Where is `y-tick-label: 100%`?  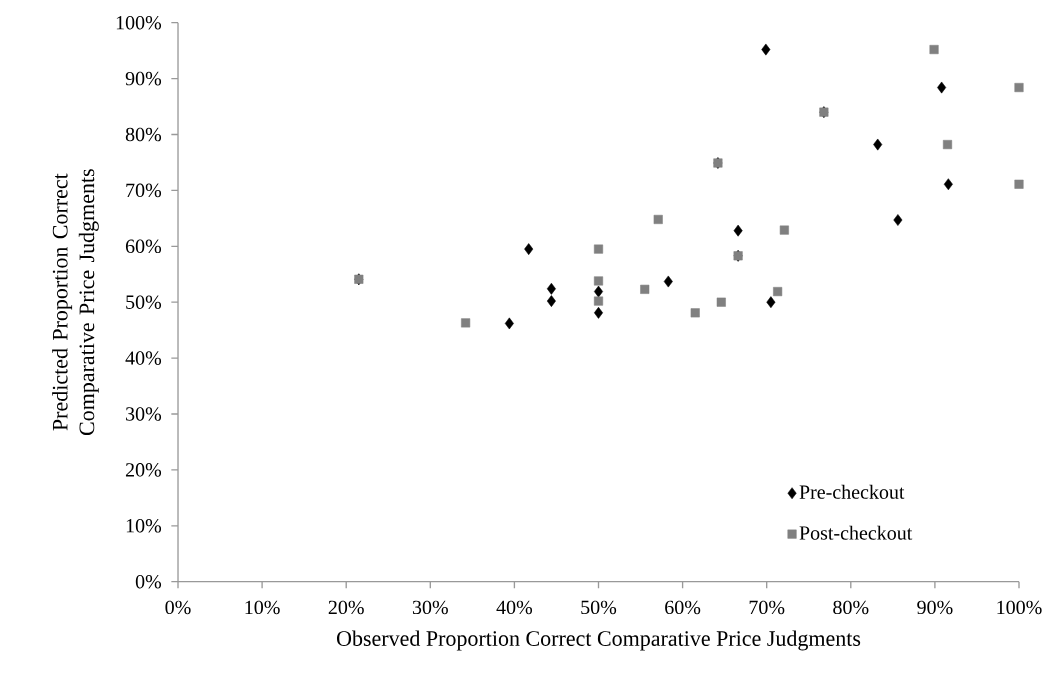
y-tick-label: 100% is located at coordinates (139, 22).